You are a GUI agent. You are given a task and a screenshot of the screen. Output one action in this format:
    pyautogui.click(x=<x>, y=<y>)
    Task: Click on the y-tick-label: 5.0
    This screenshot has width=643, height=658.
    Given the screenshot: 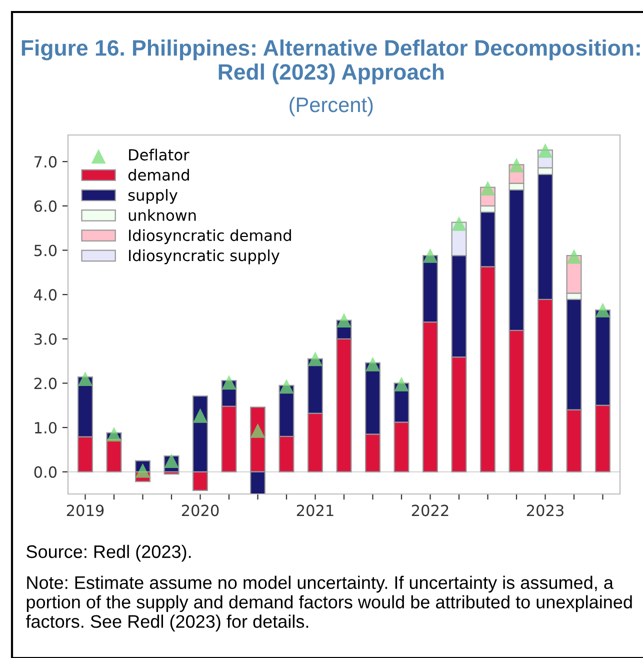 What is the action you would take?
    pyautogui.click(x=45, y=250)
    